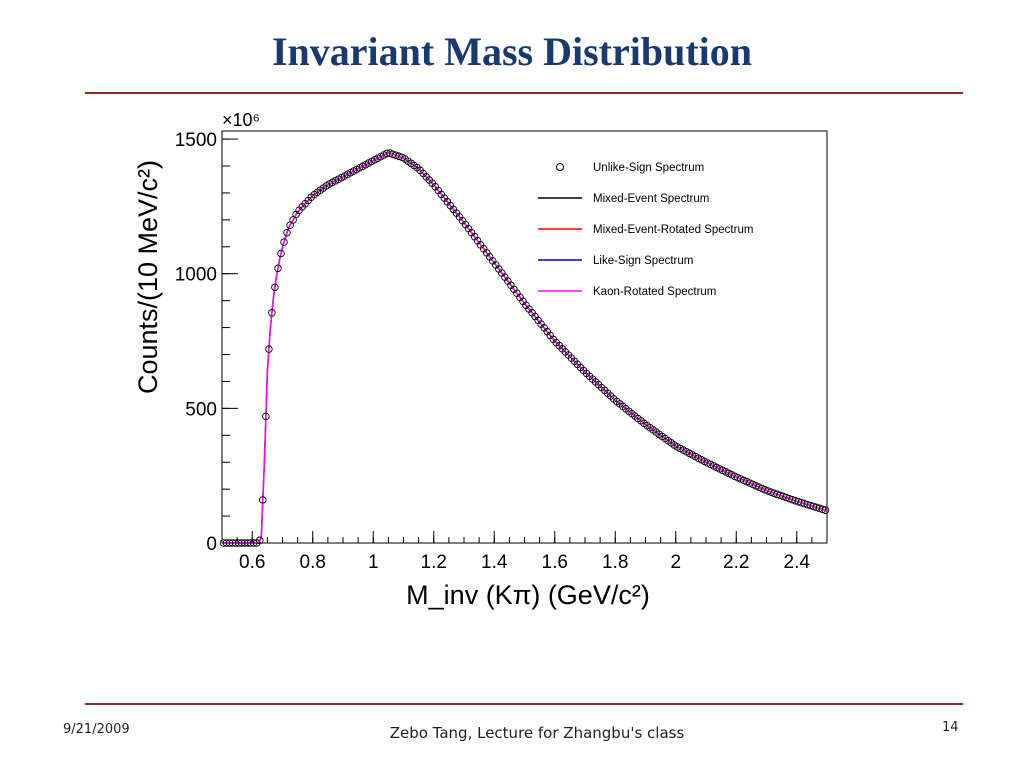  What do you see at coordinates (434, 562) in the screenshot?
I see `x-tick-label: 1.2` at bounding box center [434, 562].